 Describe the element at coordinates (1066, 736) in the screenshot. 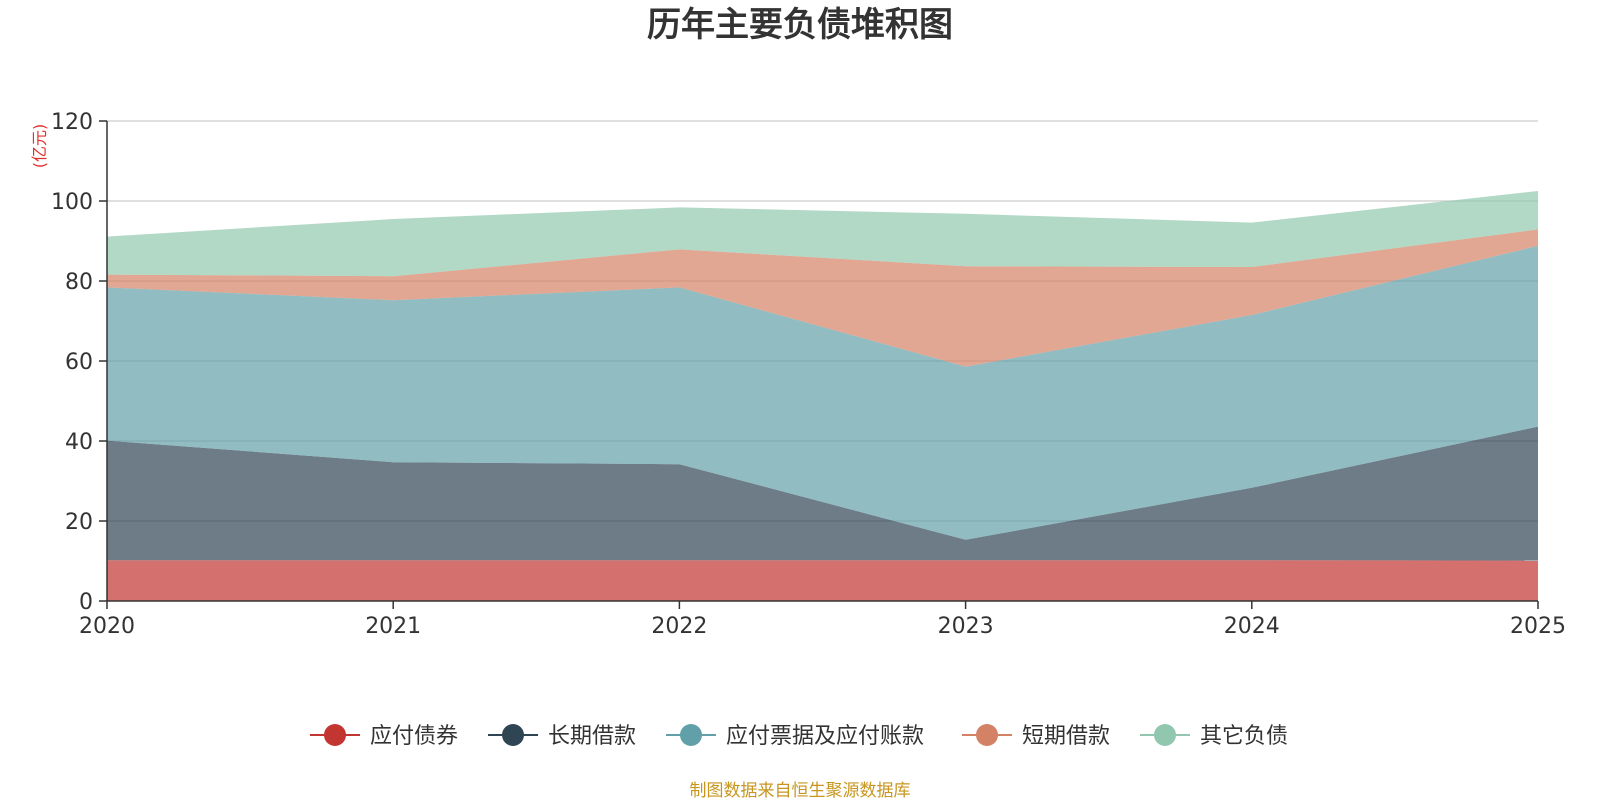

I see `legend-label: 短期借款` at that location.